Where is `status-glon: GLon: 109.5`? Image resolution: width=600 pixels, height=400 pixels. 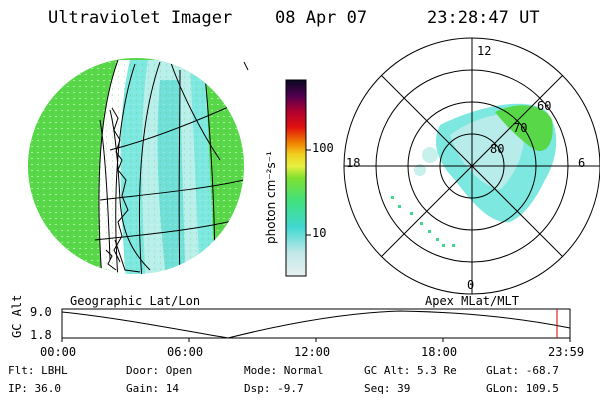 status-glon: GLon: 109.5 is located at coordinates (522, 388).